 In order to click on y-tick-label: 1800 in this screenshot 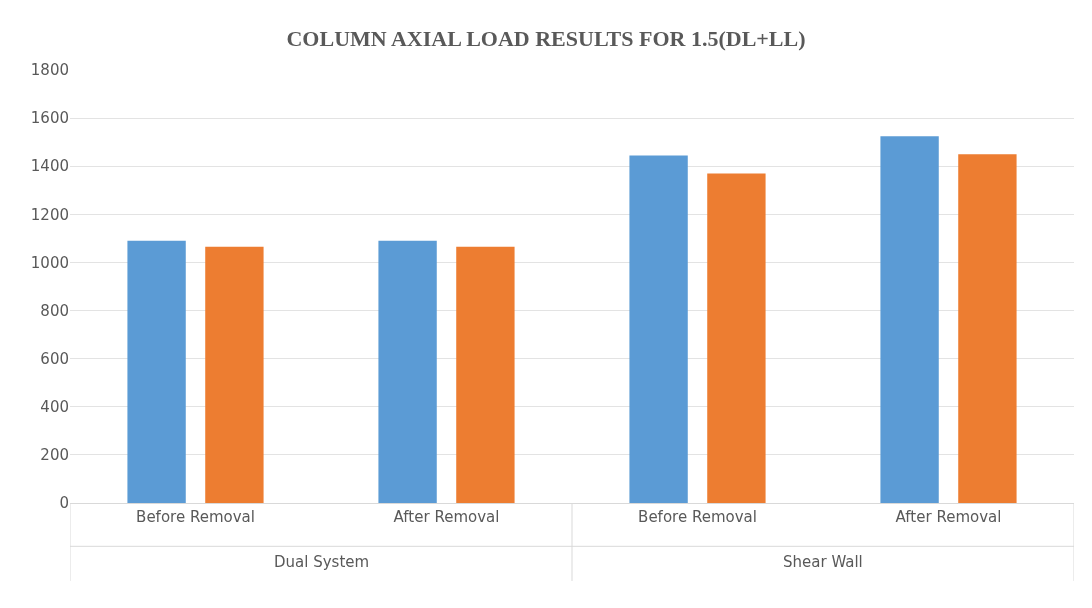, I will do `click(49, 70)`.